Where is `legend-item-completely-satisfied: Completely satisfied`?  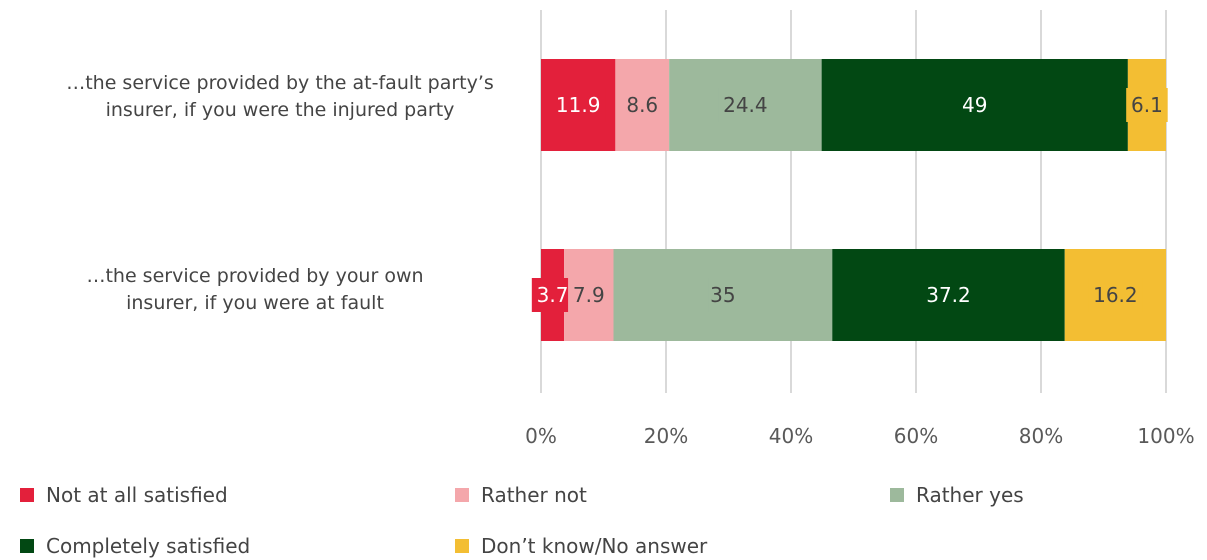 legend-item-completely-satisfied: Completely satisfied is located at coordinates (135, 546).